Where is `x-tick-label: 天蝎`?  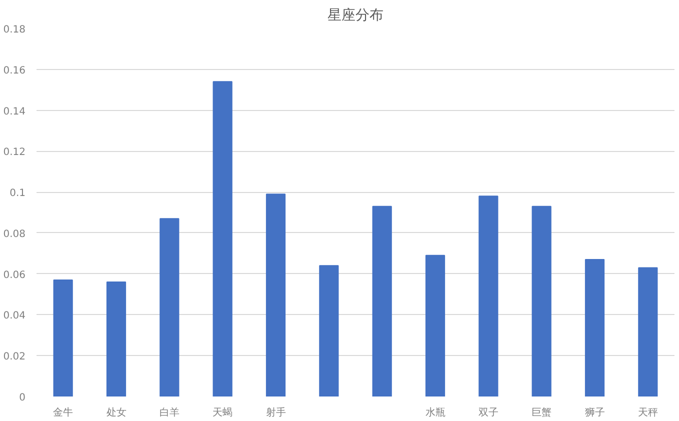
x-tick-label: 天蝎 is located at coordinates (222, 412).